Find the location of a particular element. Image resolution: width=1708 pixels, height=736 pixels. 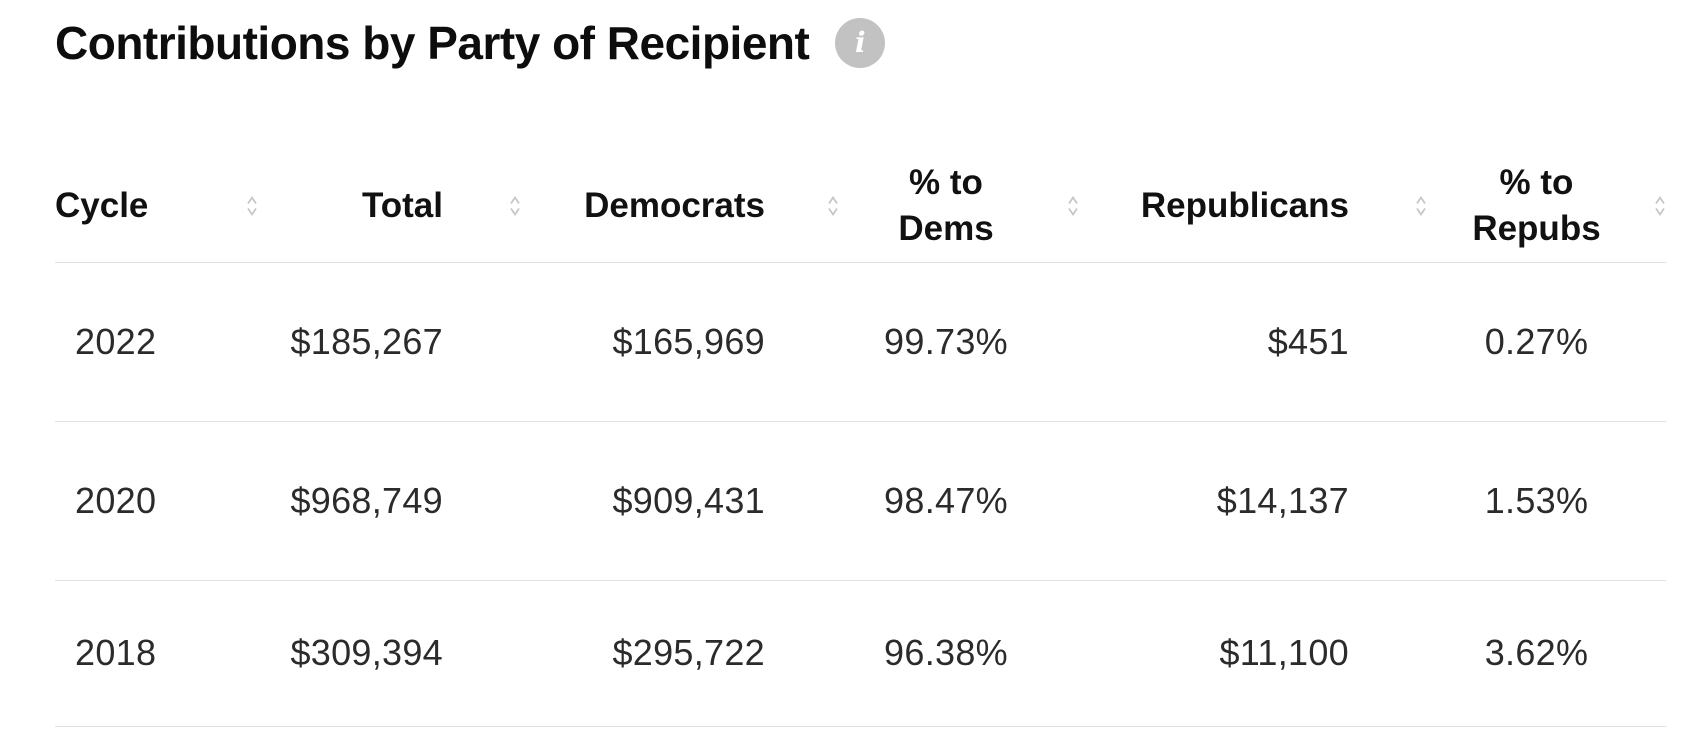

cell-total: $185,267 is located at coordinates (389, 342).